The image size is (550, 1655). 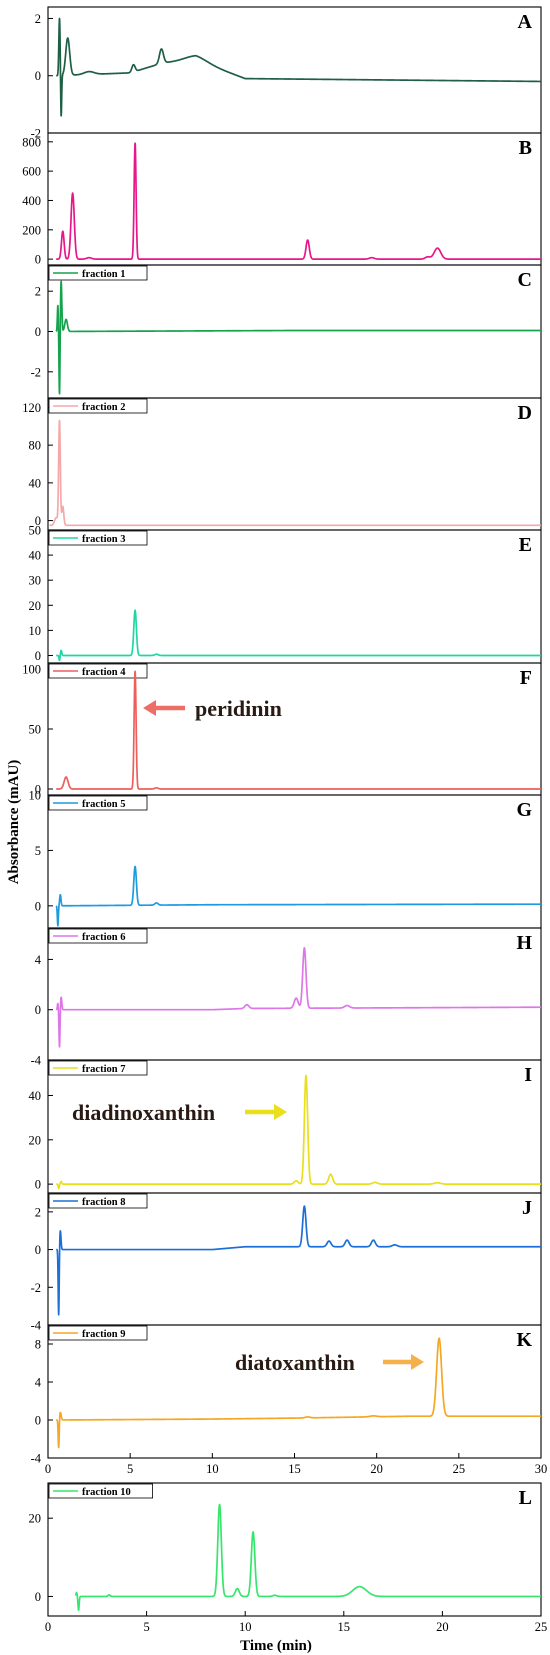 What do you see at coordinates (524, 943) in the screenshot?
I see `panel-letter: H` at bounding box center [524, 943].